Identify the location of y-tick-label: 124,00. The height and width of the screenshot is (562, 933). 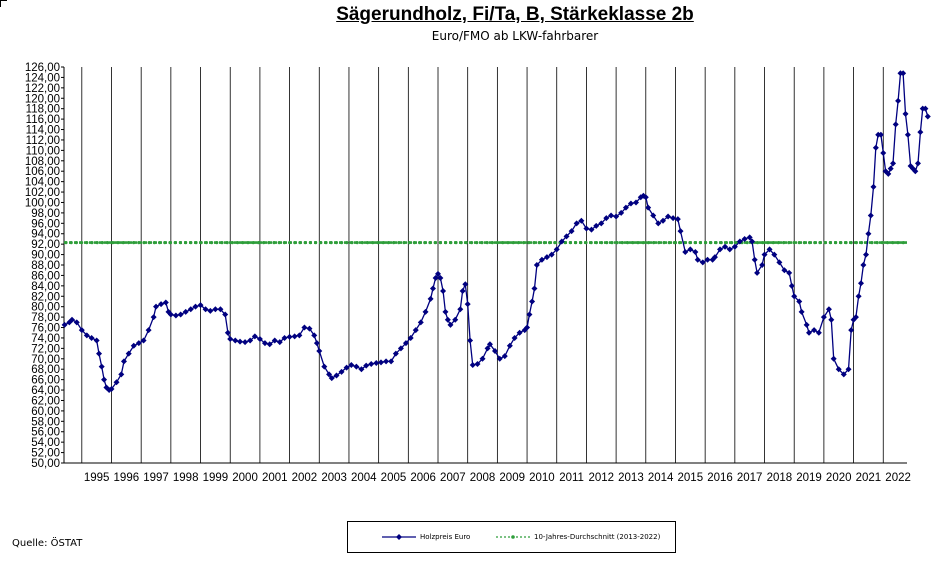
(42, 78).